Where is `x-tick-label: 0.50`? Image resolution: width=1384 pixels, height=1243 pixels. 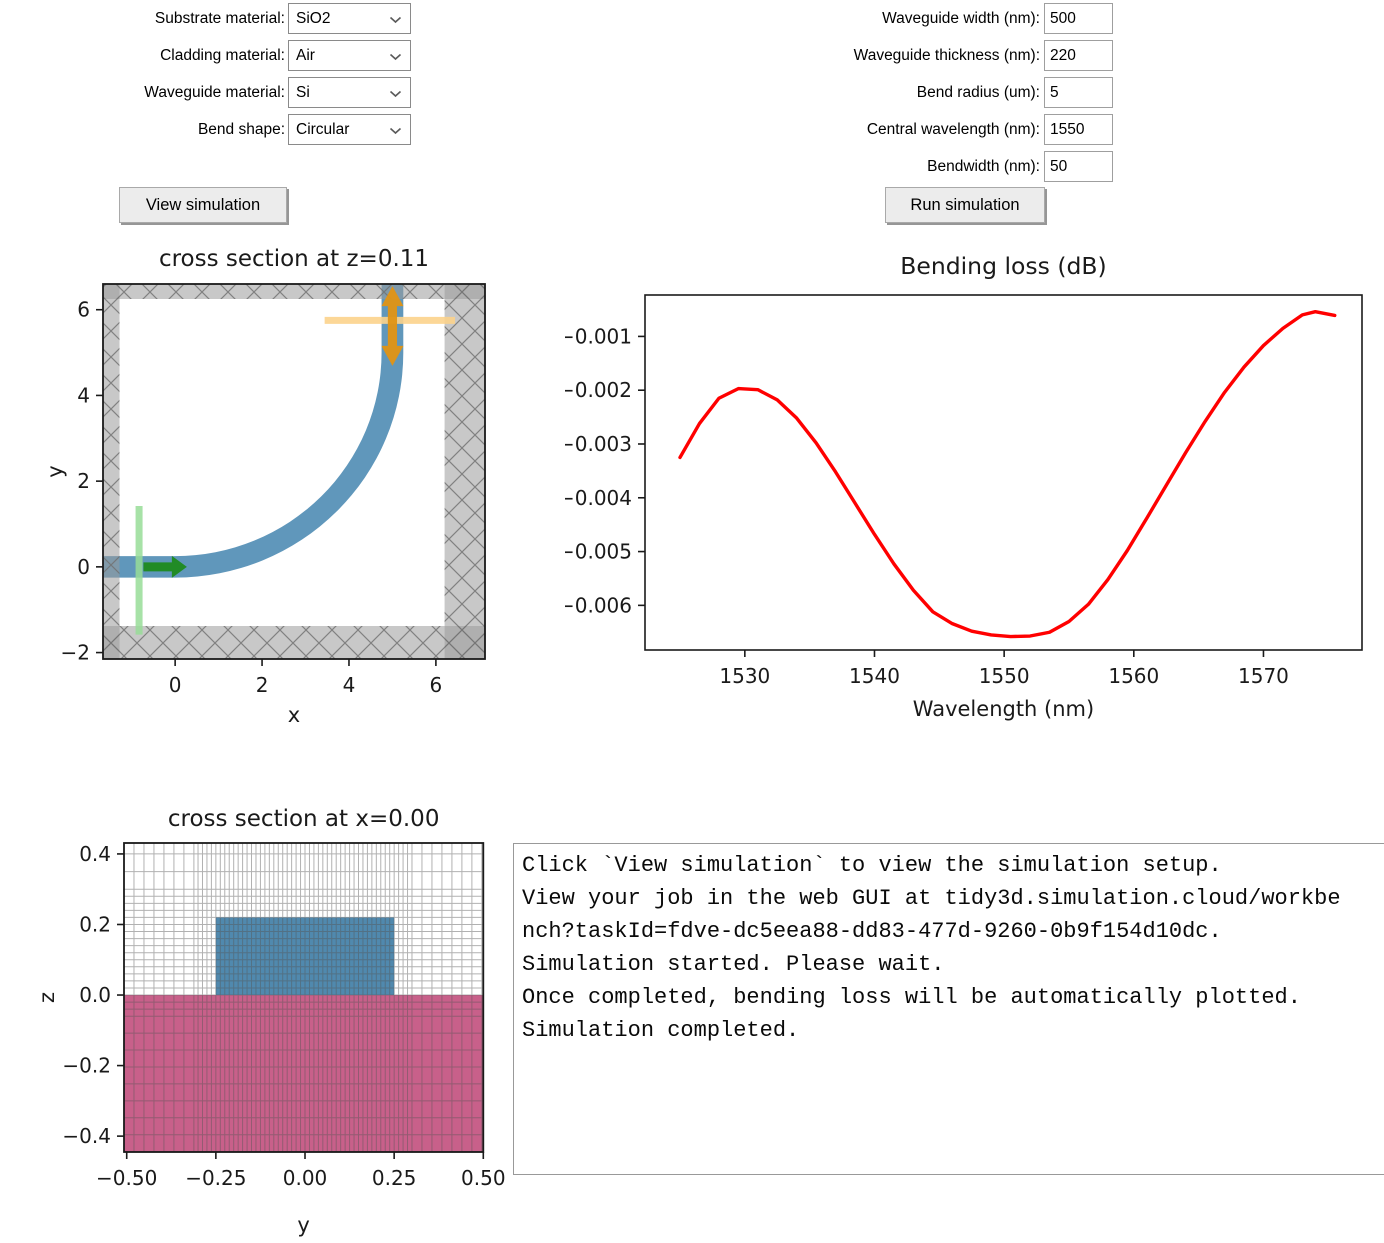
x-tick-label: 0.50 is located at coordinates (483, 1178).